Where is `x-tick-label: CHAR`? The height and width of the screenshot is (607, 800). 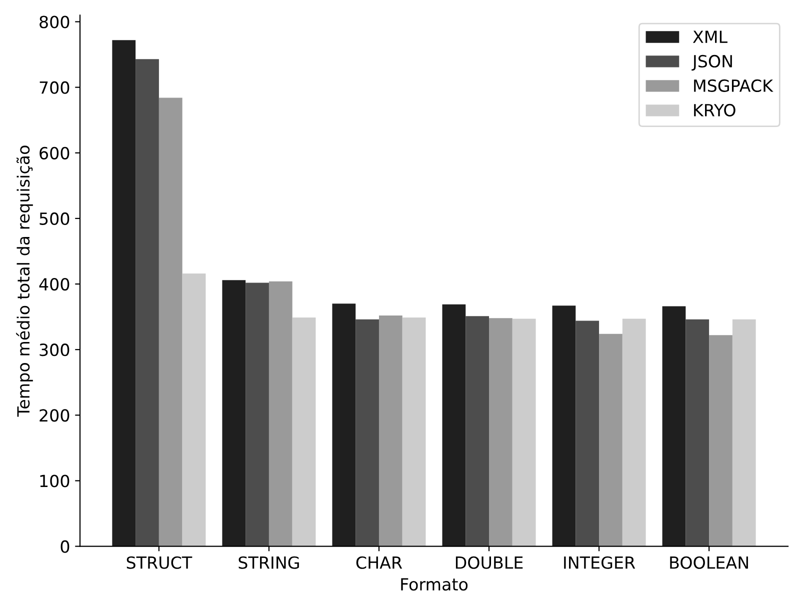 x-tick-label: CHAR is located at coordinates (379, 562).